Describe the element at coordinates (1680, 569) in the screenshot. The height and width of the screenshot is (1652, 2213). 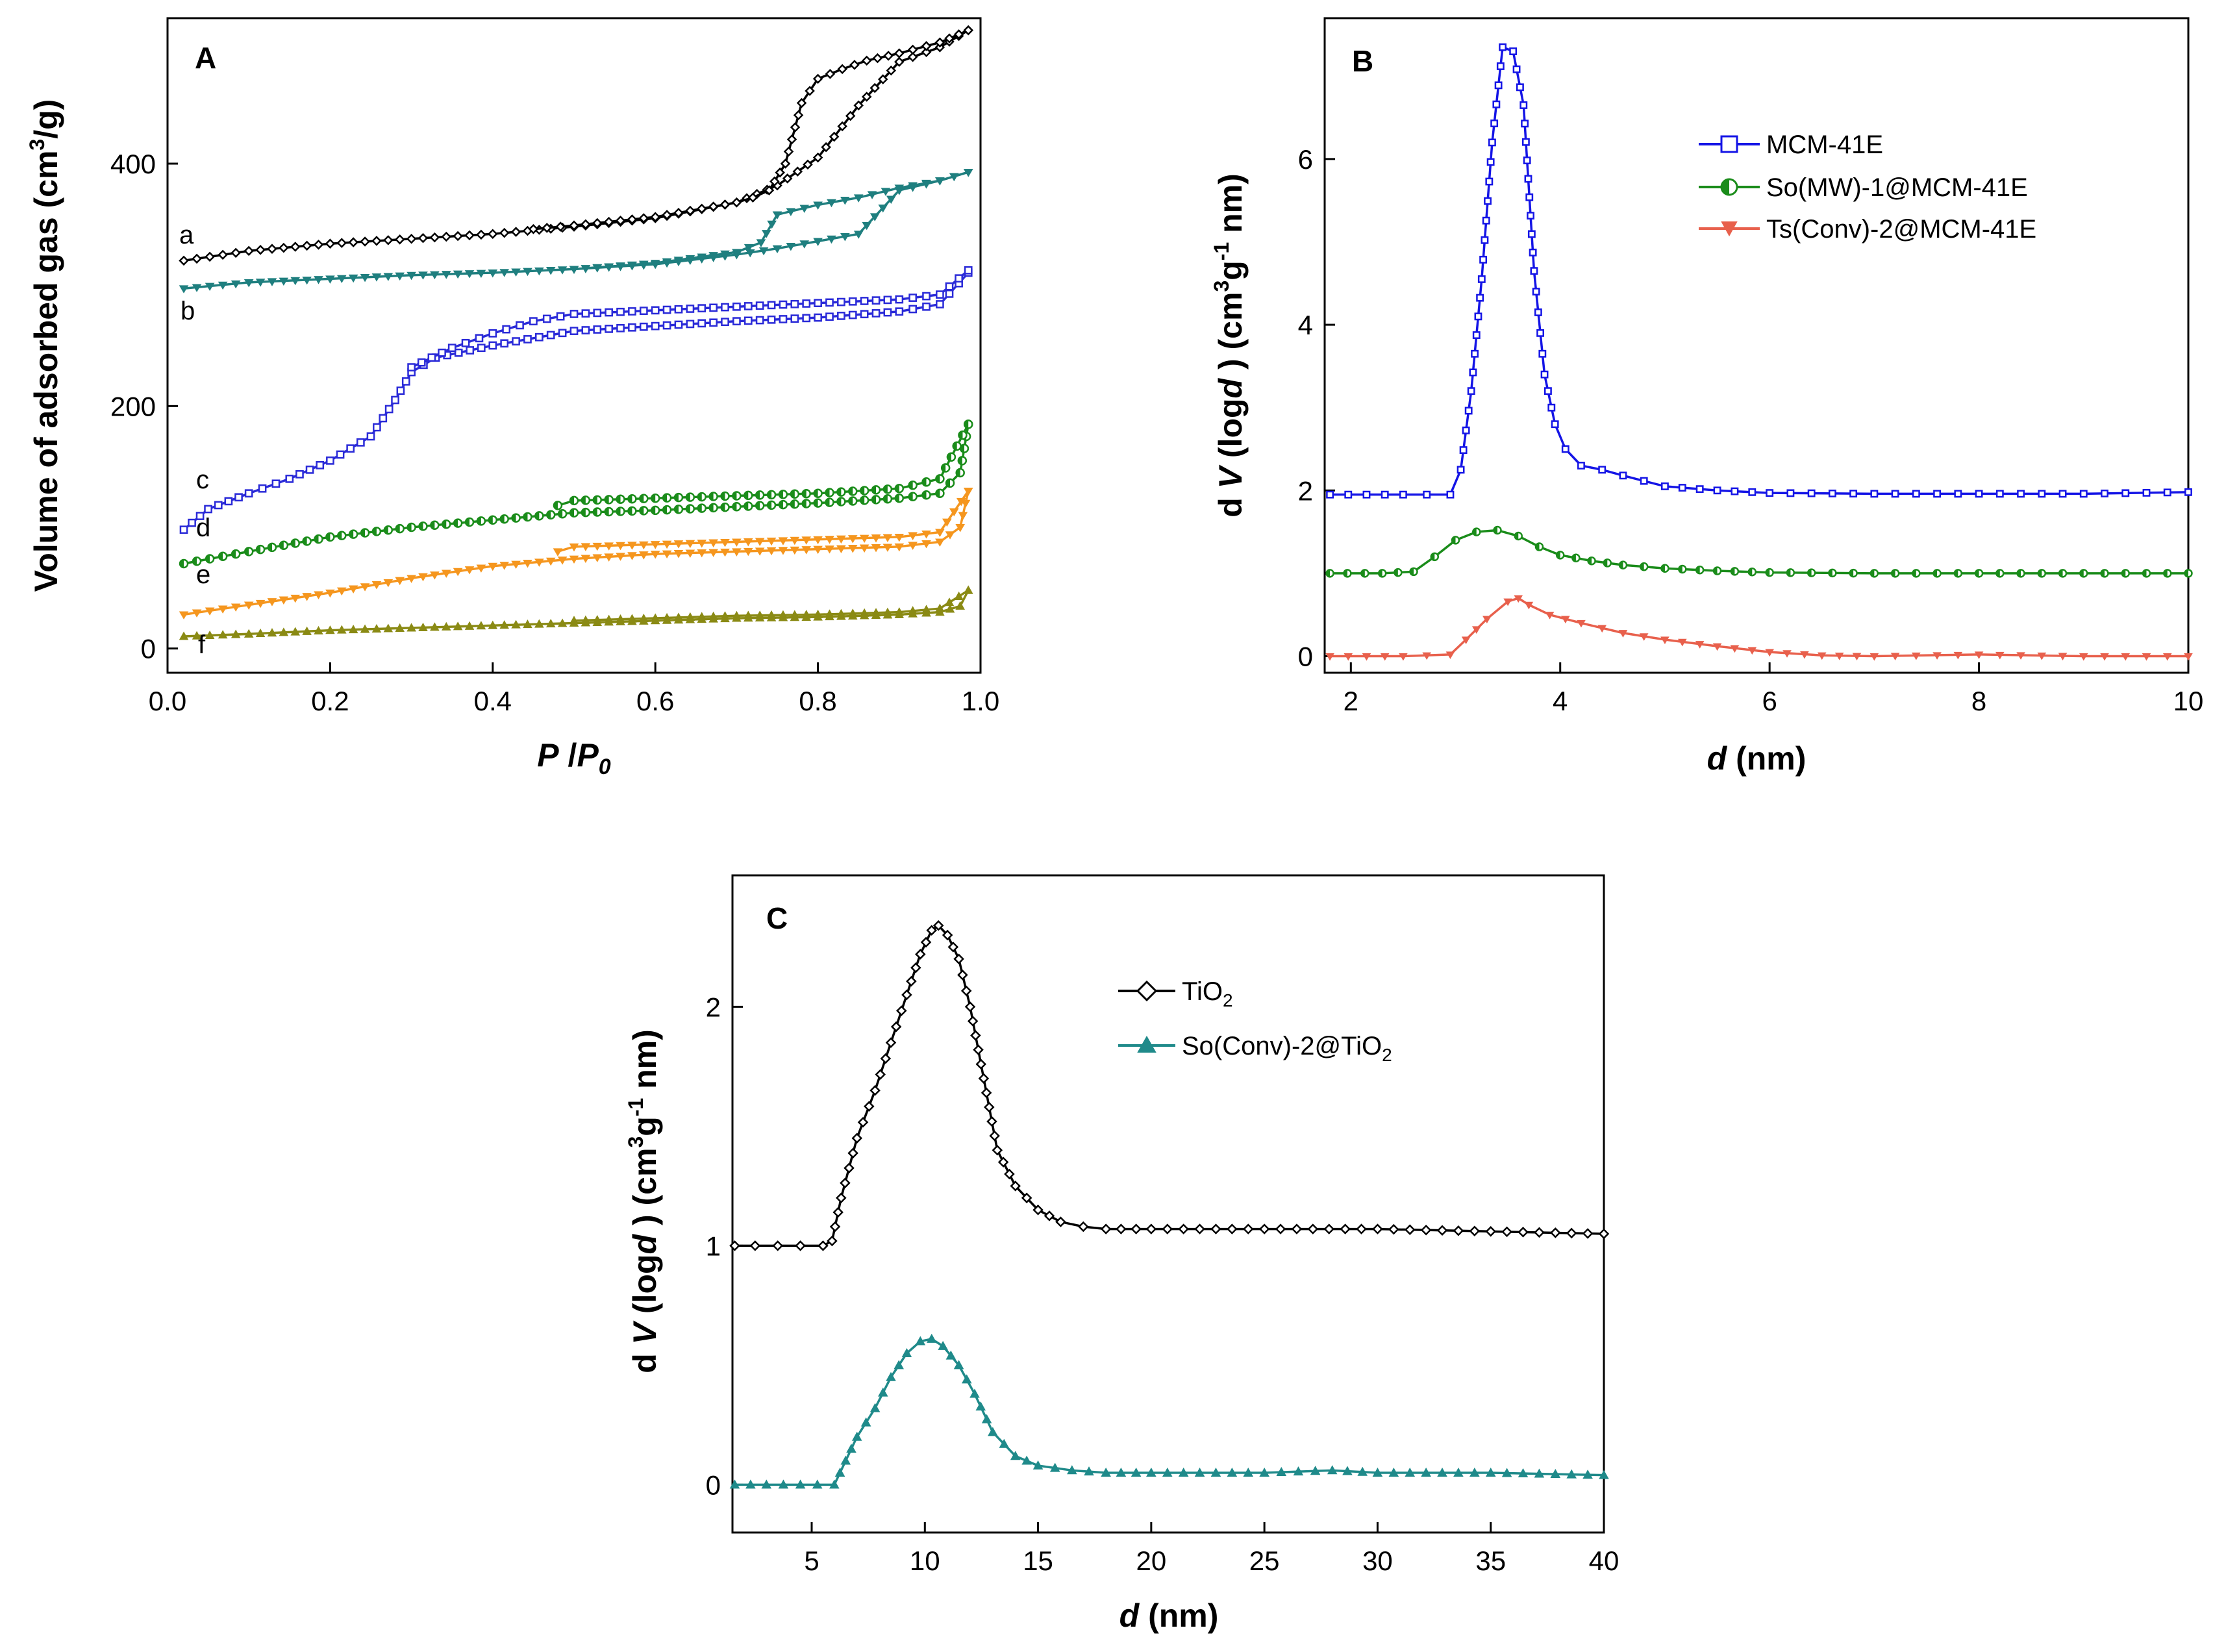
I see `panel-b-series-1-marker-19-fill` at that location.